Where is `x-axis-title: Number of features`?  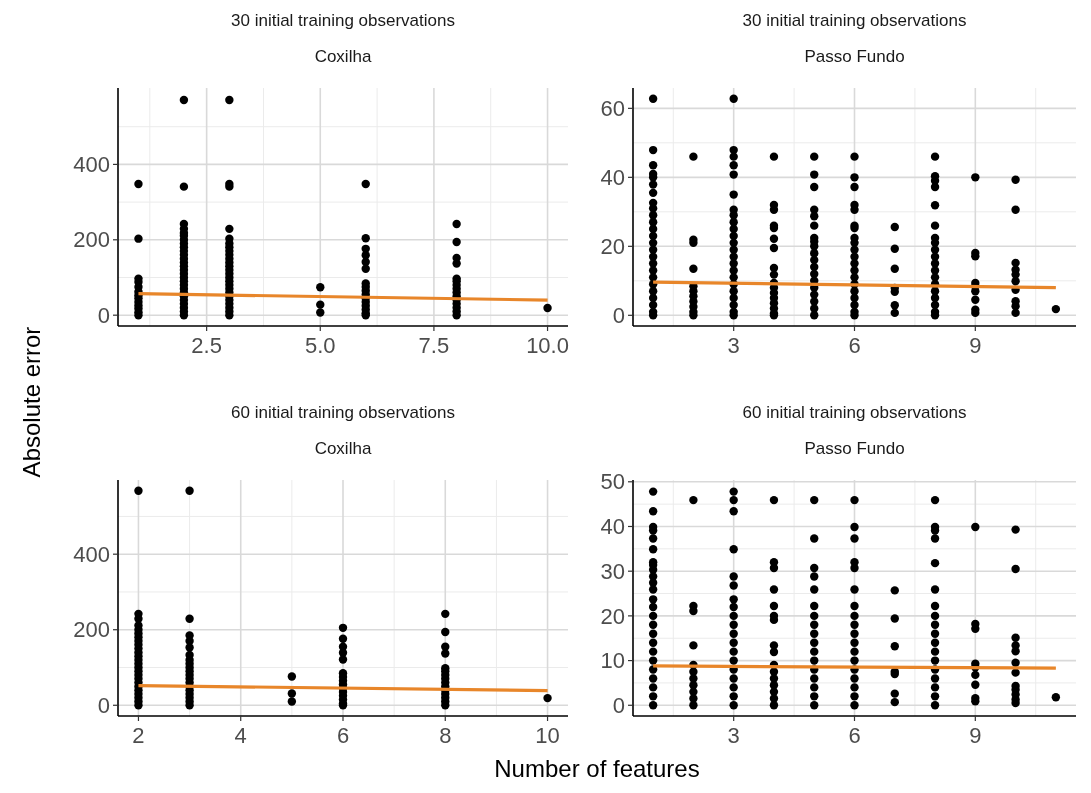 x-axis-title: Number of features is located at coordinates (597, 768).